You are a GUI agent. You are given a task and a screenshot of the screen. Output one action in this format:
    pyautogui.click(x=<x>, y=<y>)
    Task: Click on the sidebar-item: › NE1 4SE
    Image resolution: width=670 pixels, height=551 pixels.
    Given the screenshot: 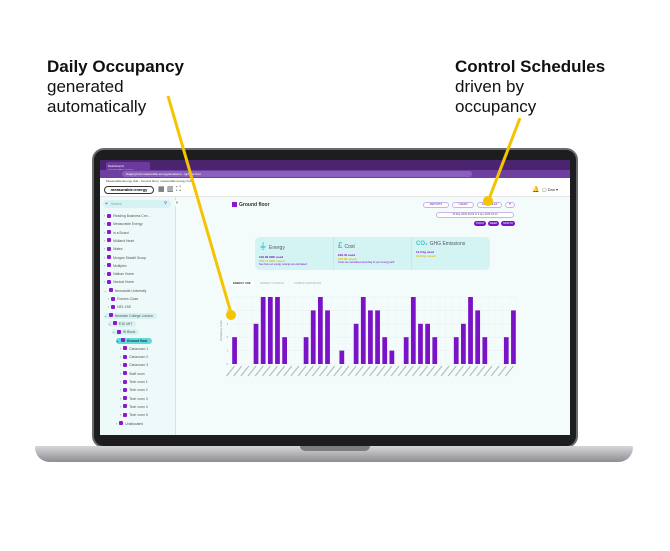 What is the action you would take?
    pyautogui.click(x=119, y=307)
    